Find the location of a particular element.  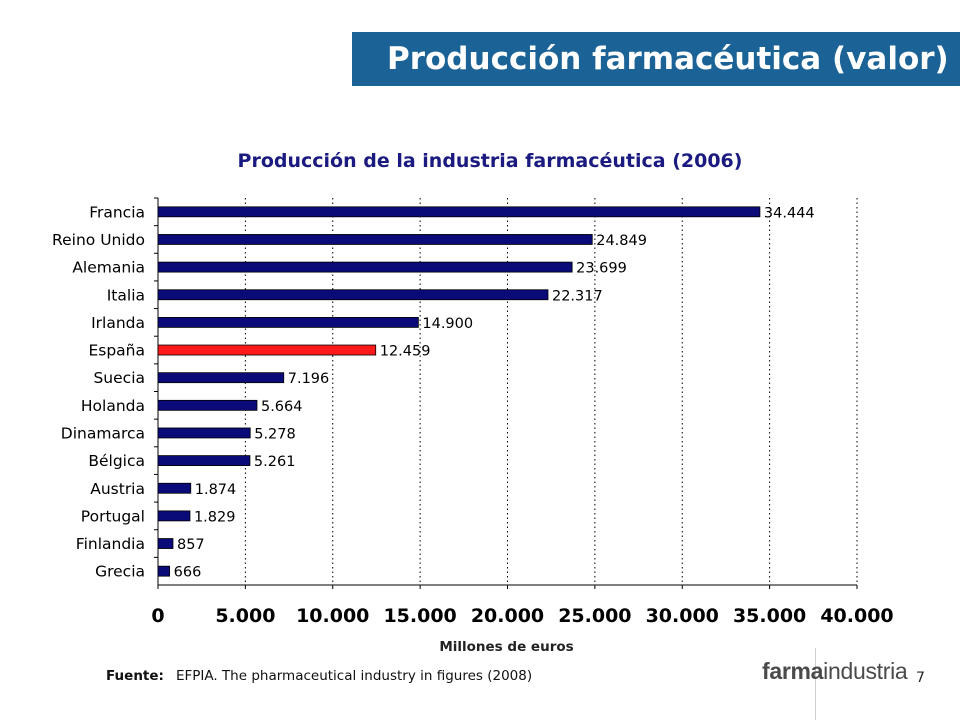

x-axis-title: Millones de euros is located at coordinates (506, 647).